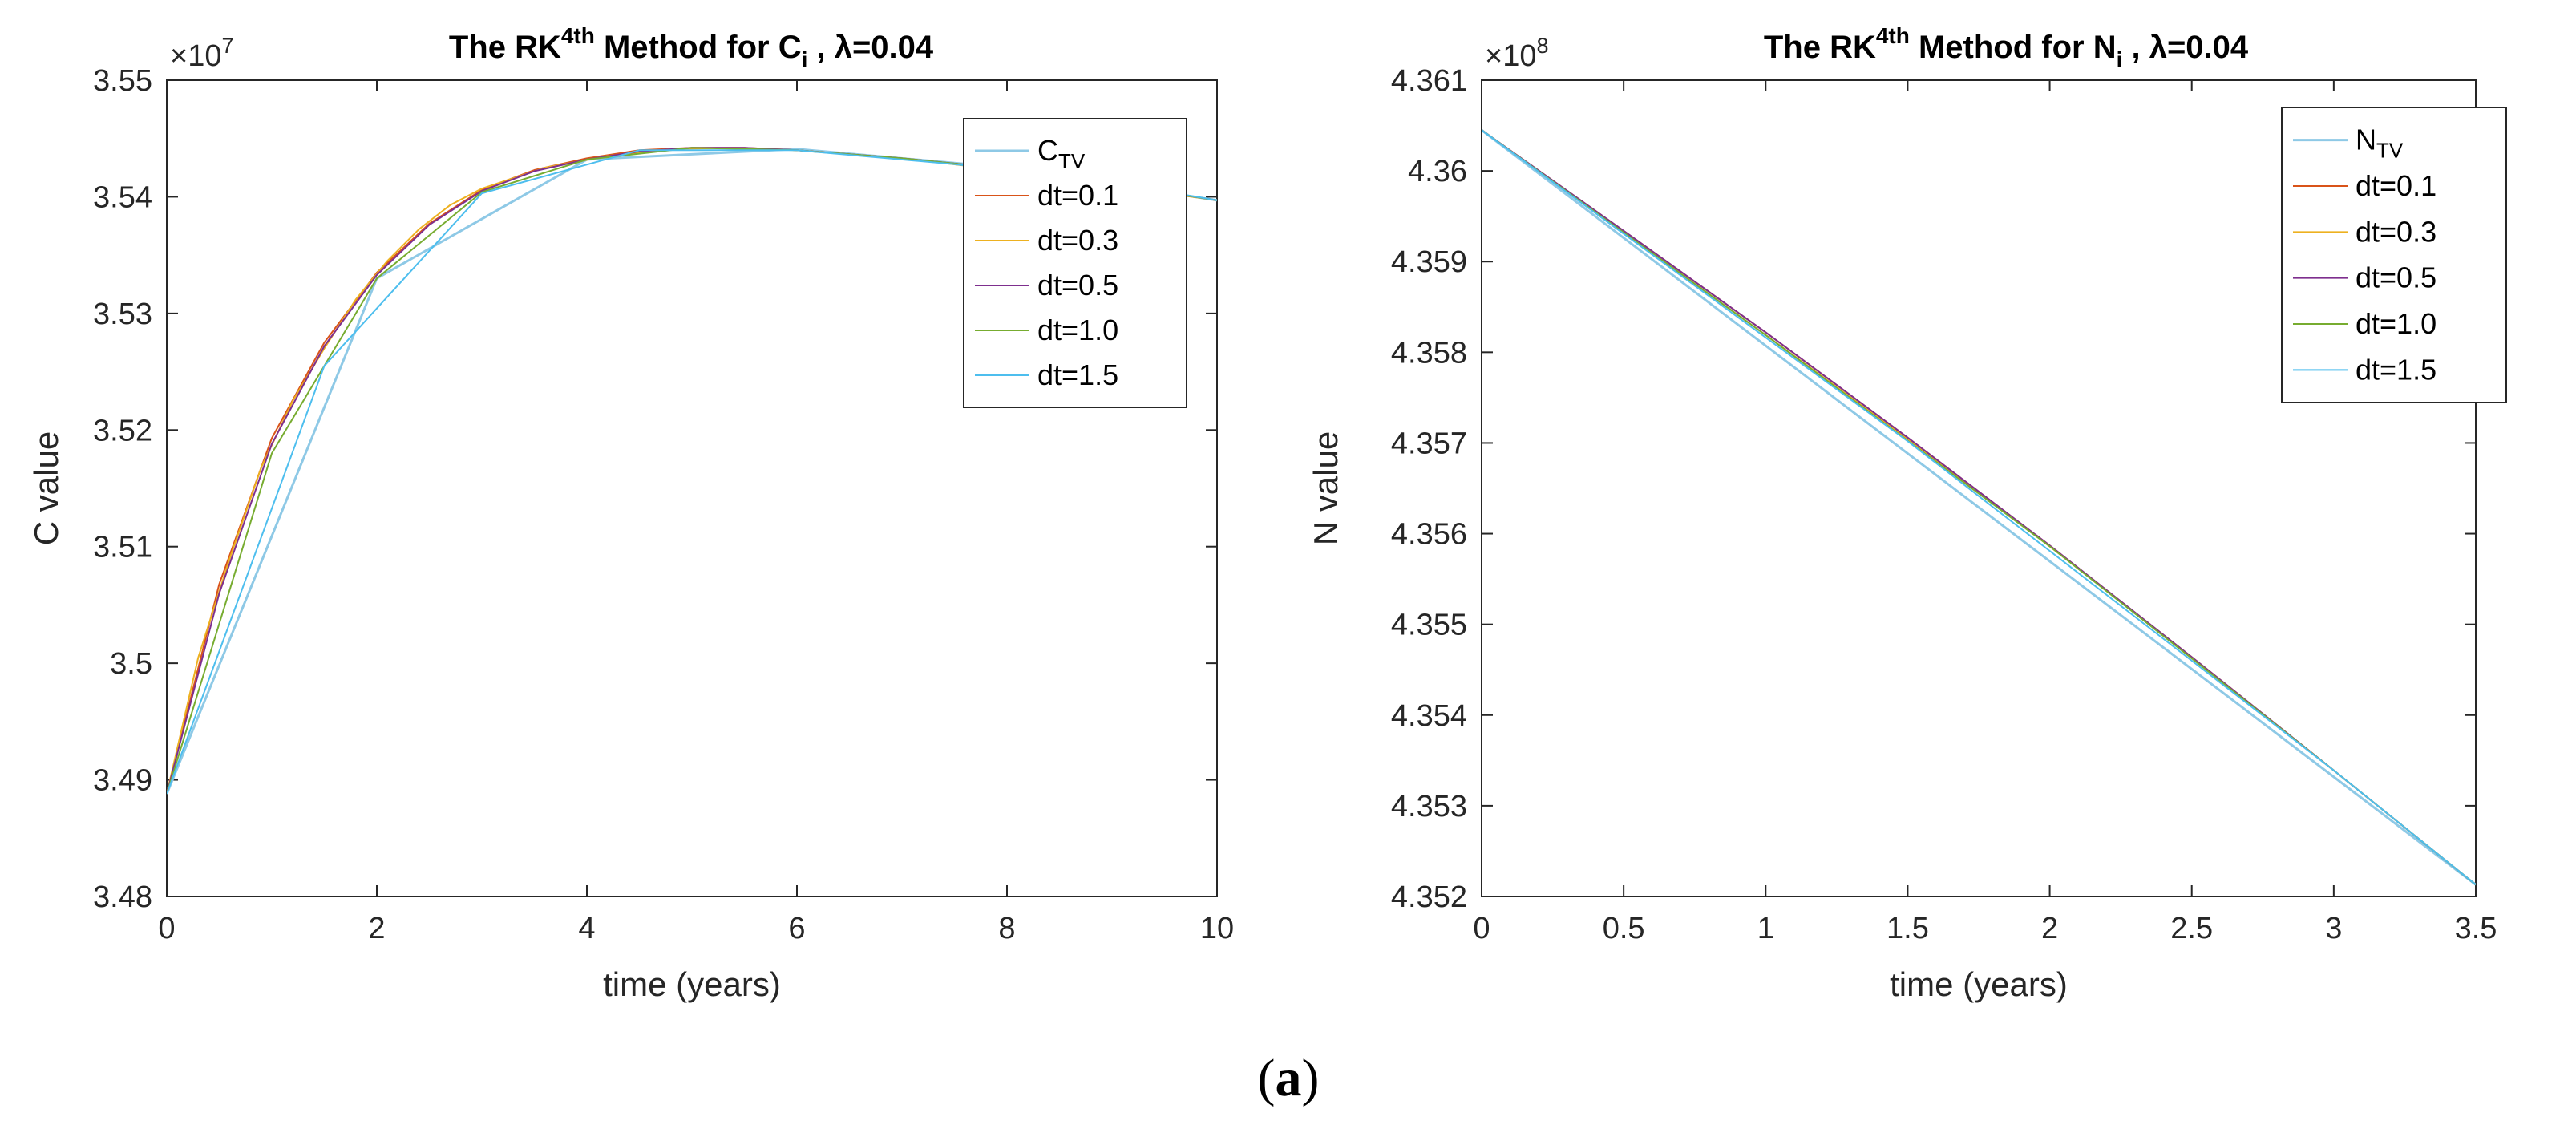 This screenshot has width=2576, height=1129. What do you see at coordinates (2333, 928) in the screenshot?
I see `x-tick-label: 3` at bounding box center [2333, 928].